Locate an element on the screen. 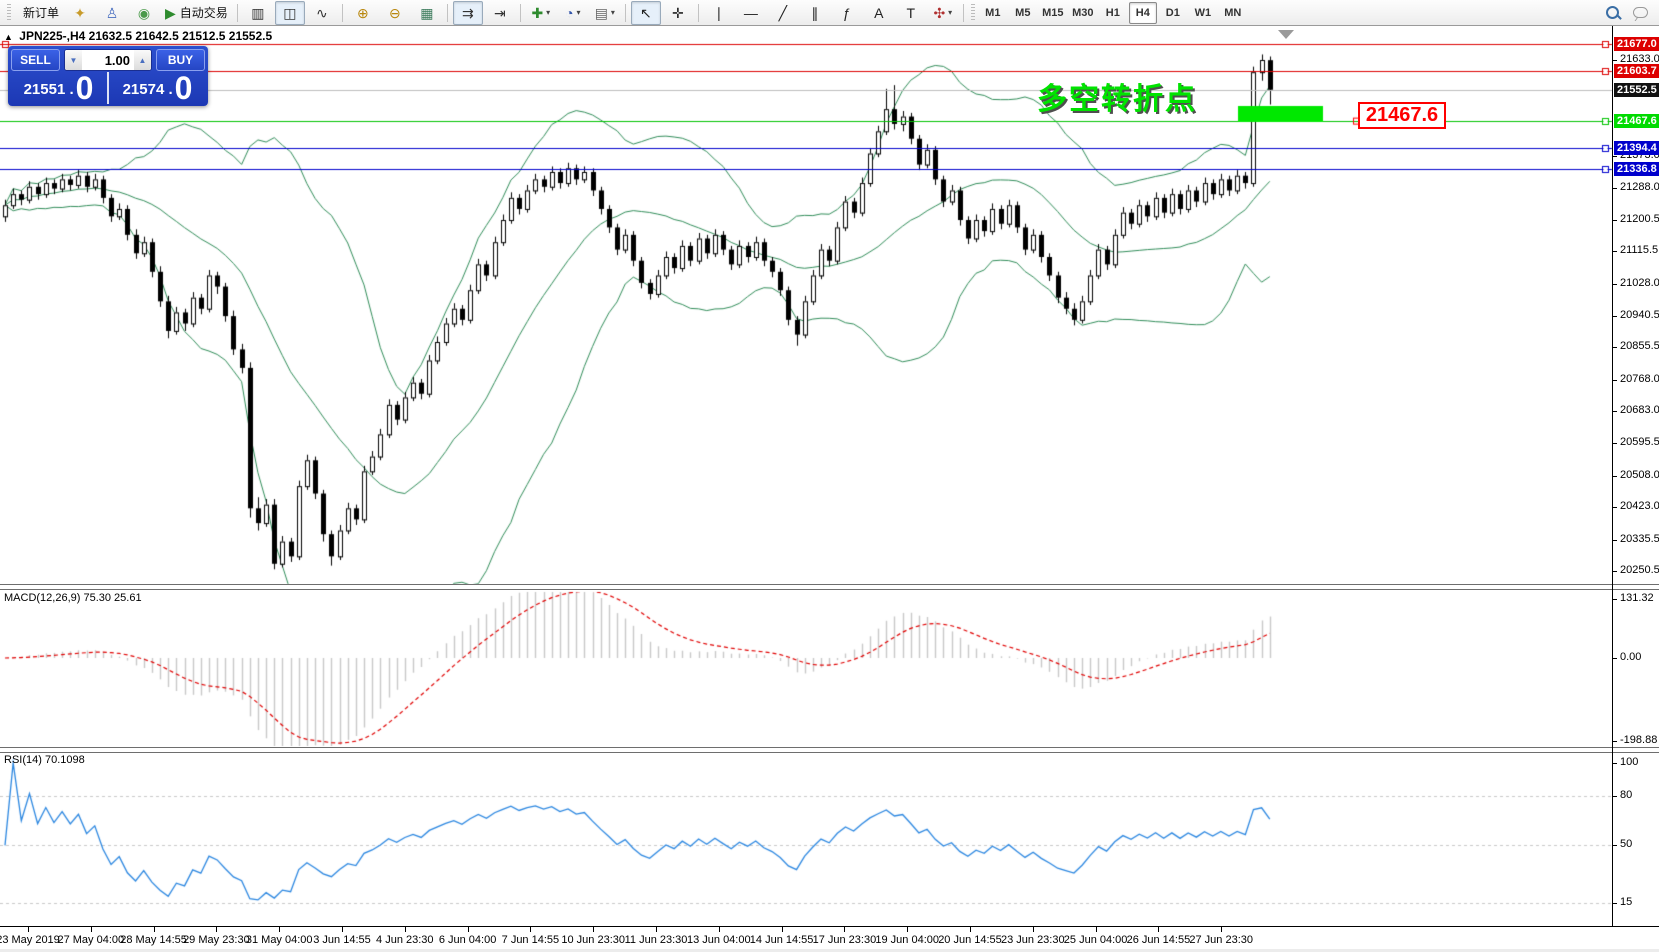 This screenshot has width=1659, height=952. trendline-icon-glyph: ╱ is located at coordinates (783, 12).